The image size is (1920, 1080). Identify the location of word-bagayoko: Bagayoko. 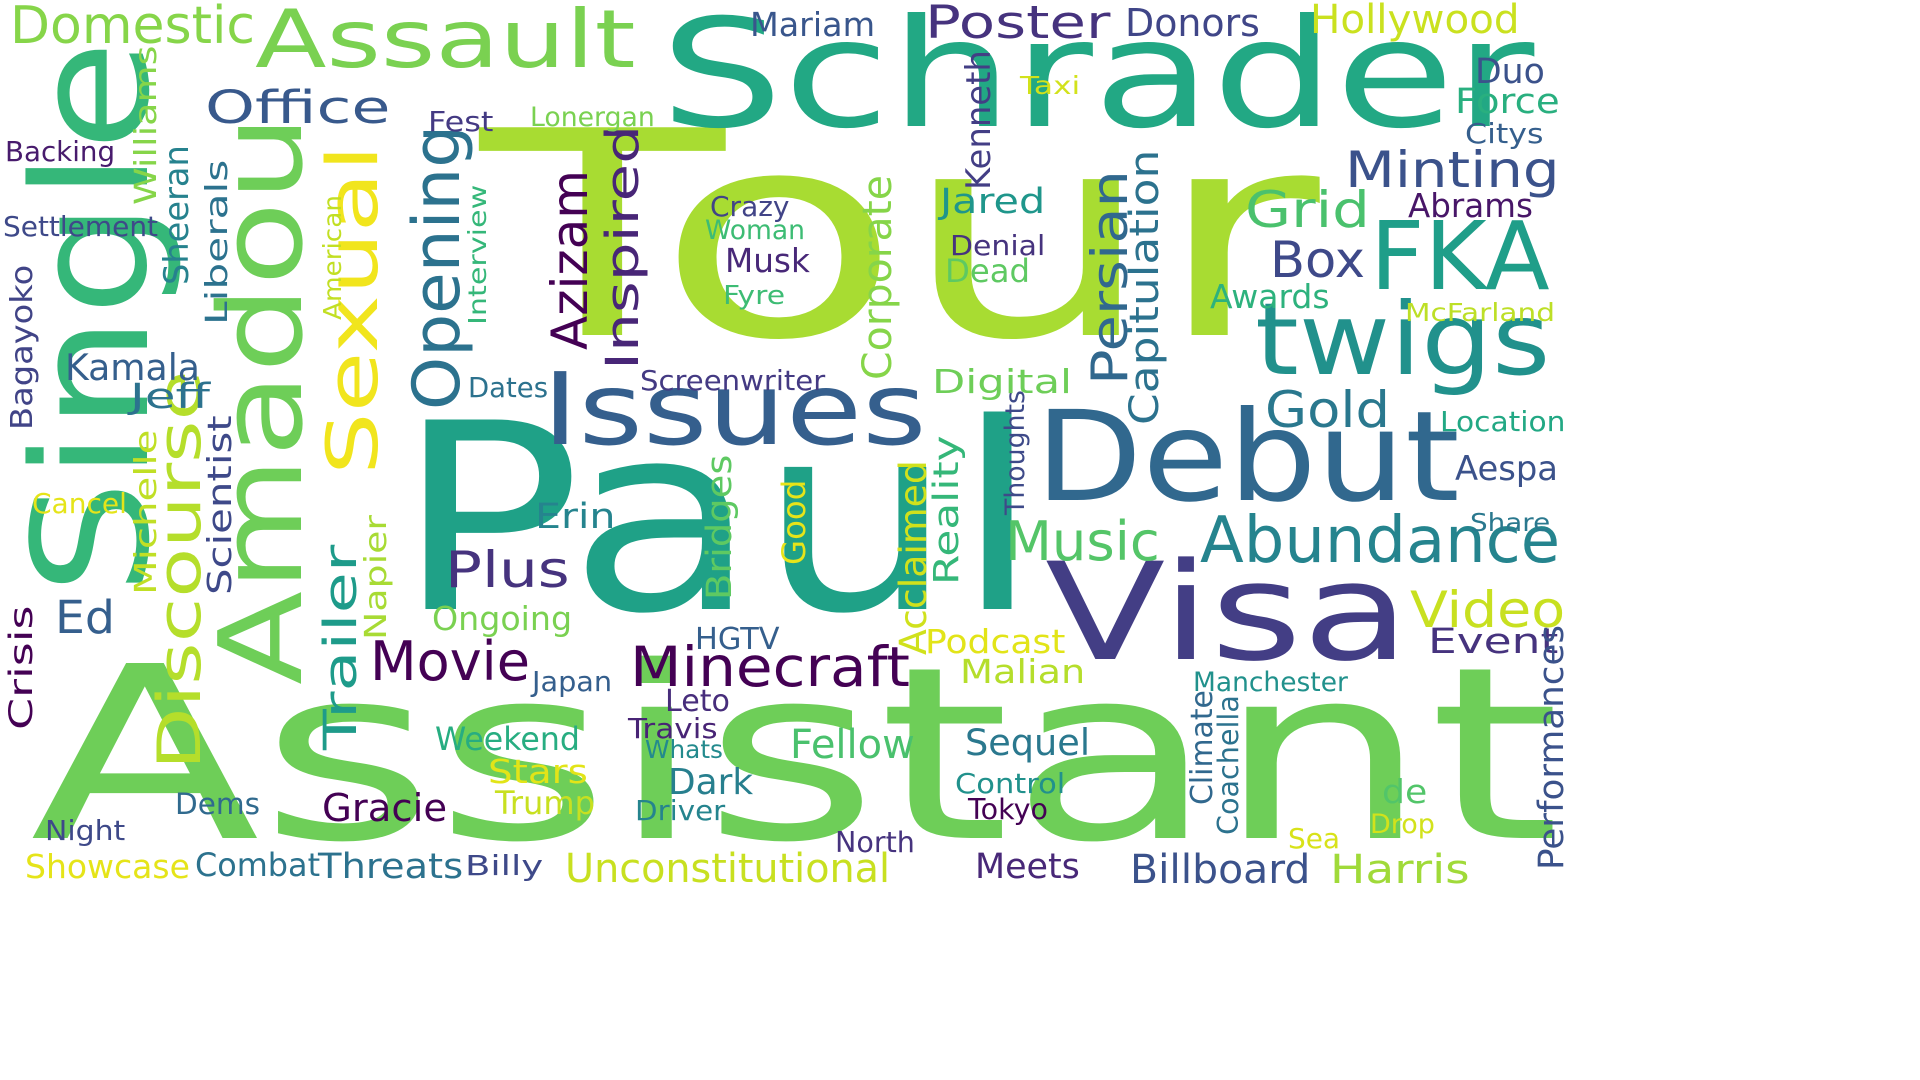
(22, 347).